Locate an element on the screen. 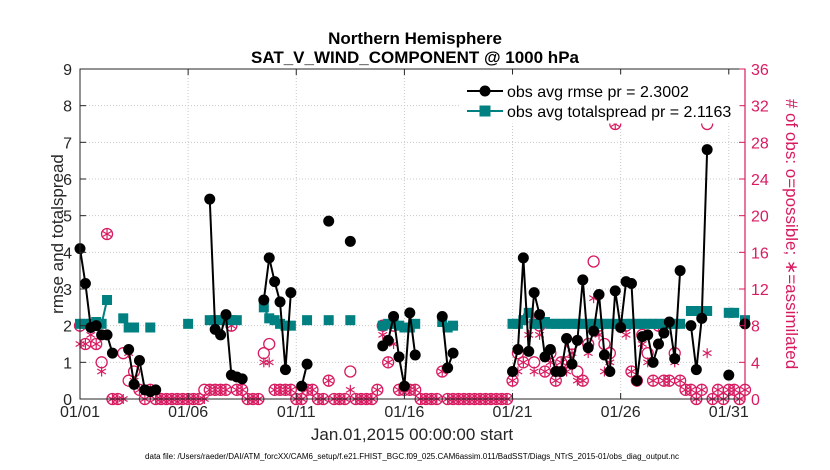 The image size is (830, 470). x-tick-label: 01/21 is located at coordinates (512, 412).